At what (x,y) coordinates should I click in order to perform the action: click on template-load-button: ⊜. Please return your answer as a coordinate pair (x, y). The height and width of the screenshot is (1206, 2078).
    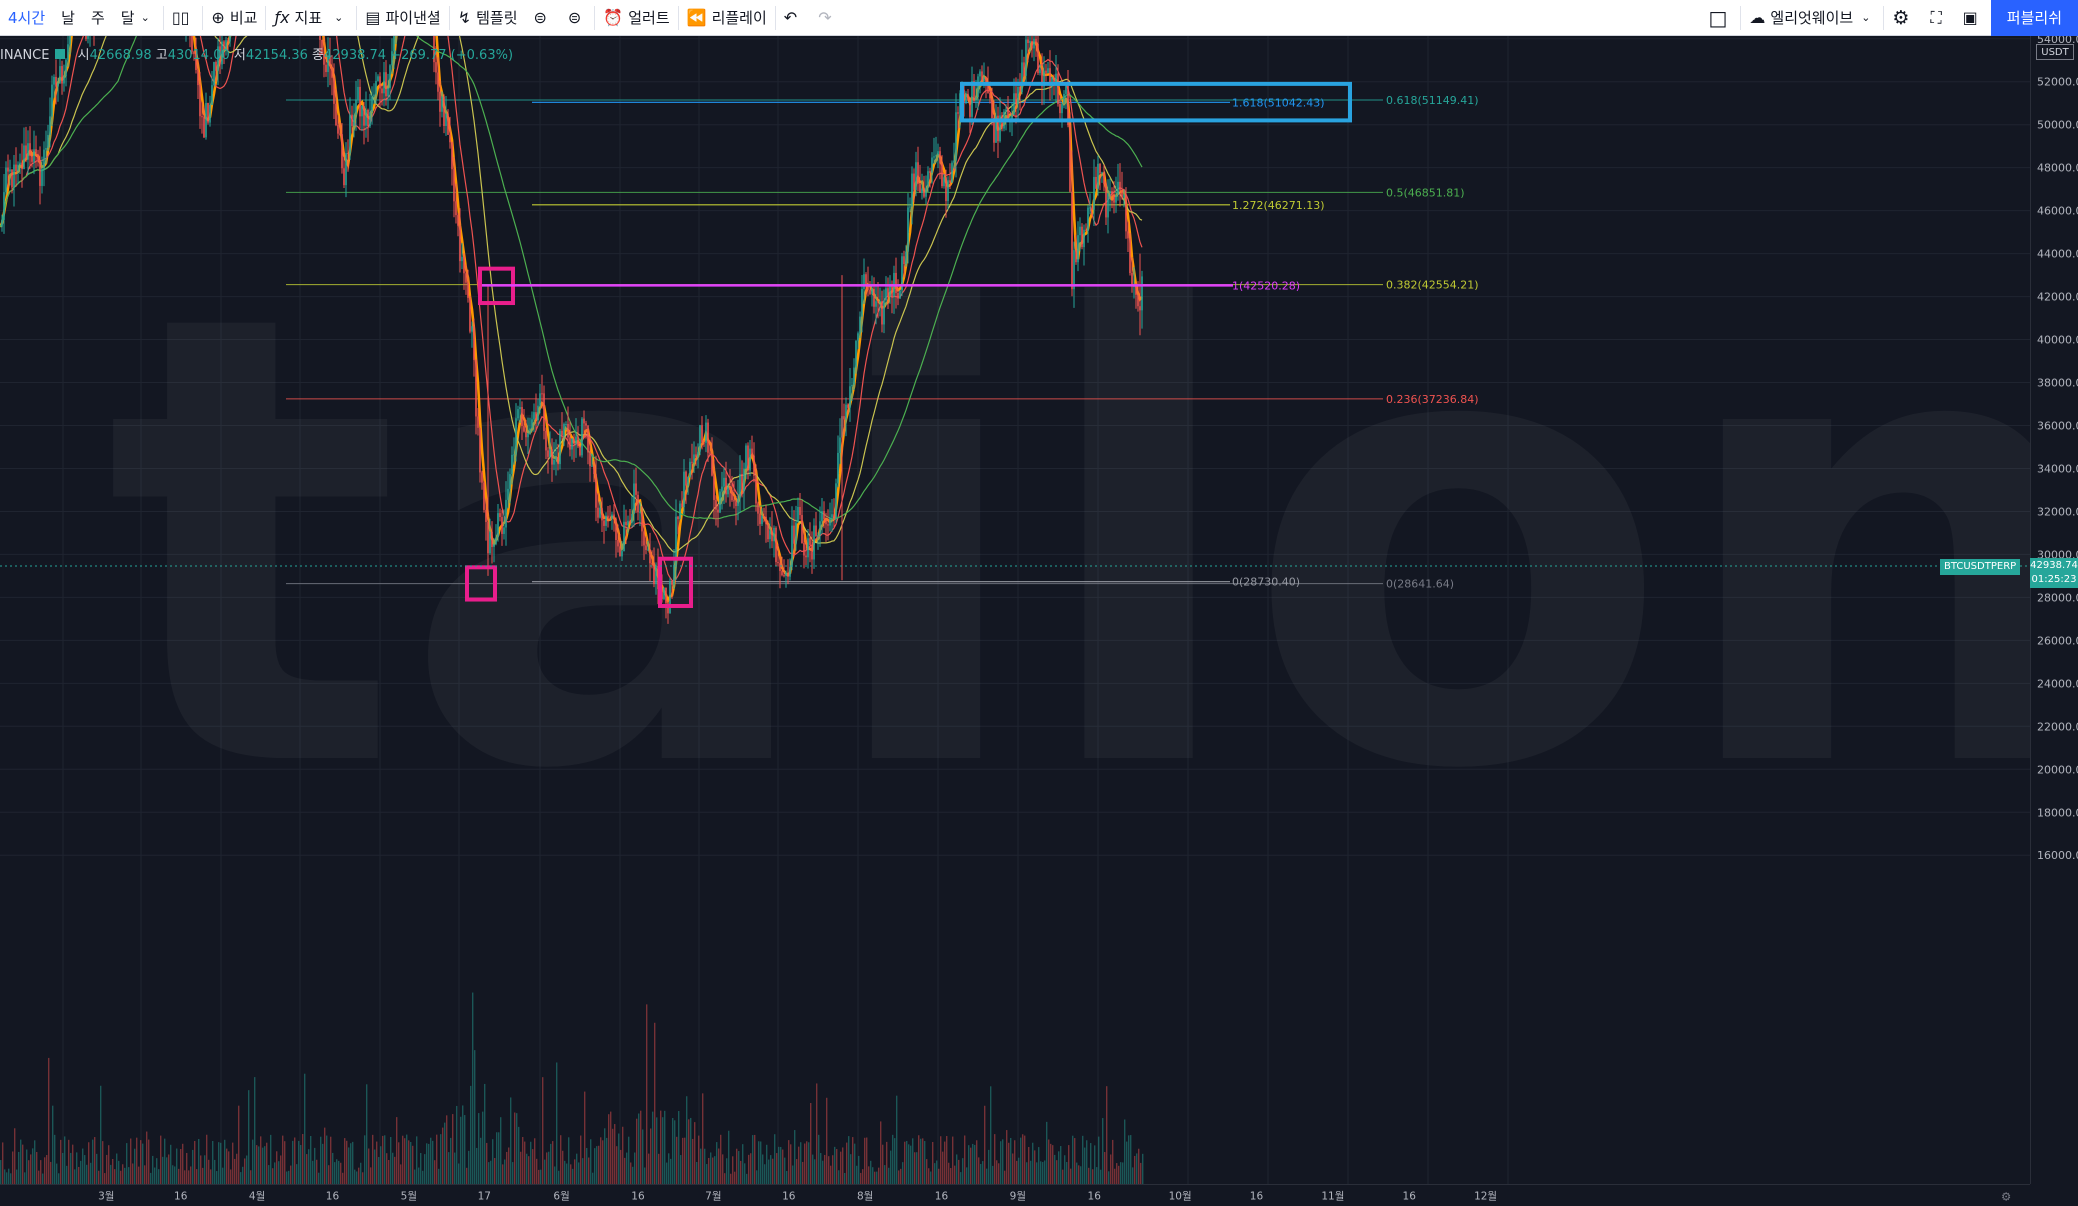
    Looking at the image, I should click on (577, 18).